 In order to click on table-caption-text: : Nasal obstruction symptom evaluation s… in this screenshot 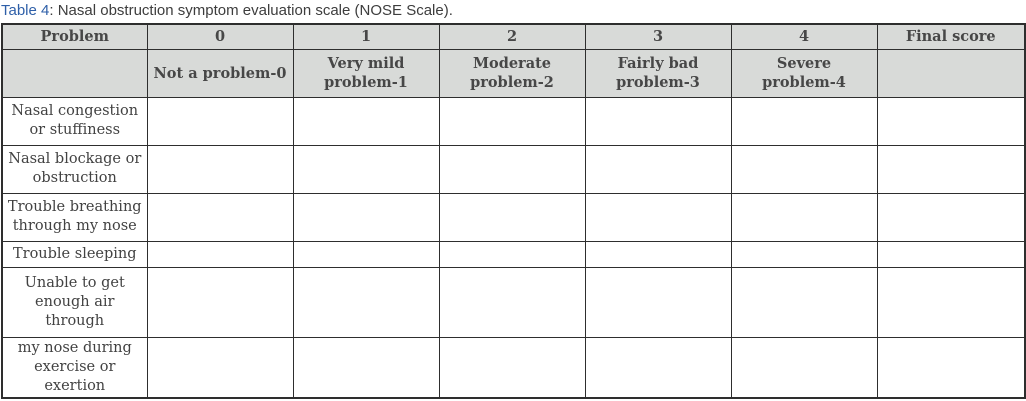, I will do `click(251, 10)`.